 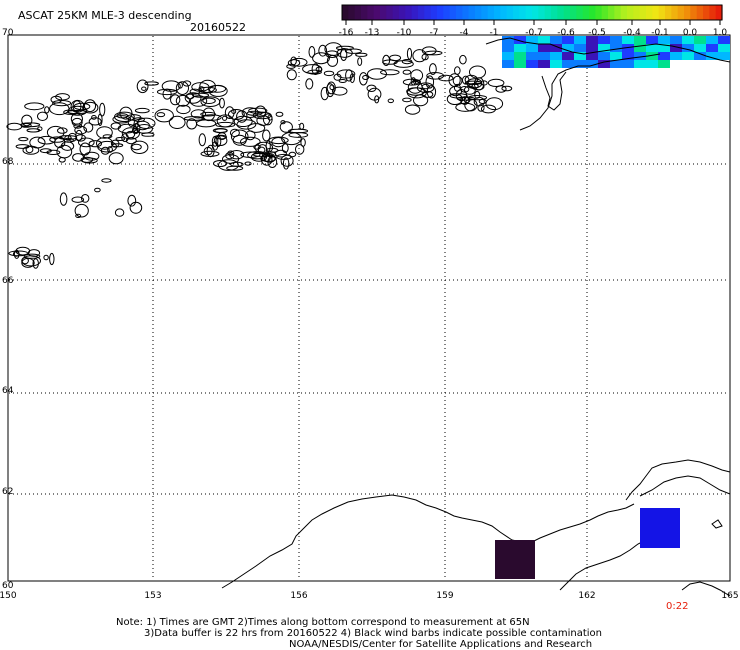 I want to click on colorbar-outline, so click(x=532, y=12).